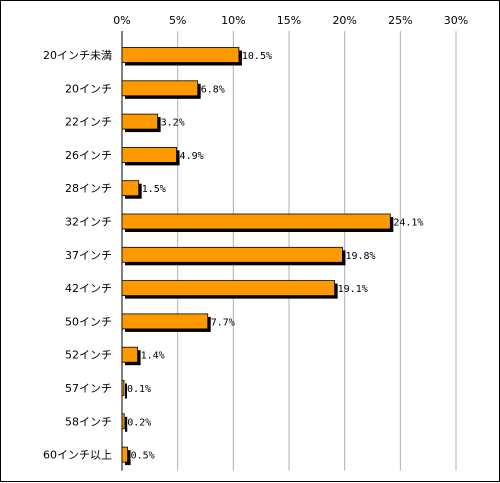 This screenshot has height=483, width=500. Describe the element at coordinates (192, 156) in the screenshot. I see `data-label: 4.9%` at that location.